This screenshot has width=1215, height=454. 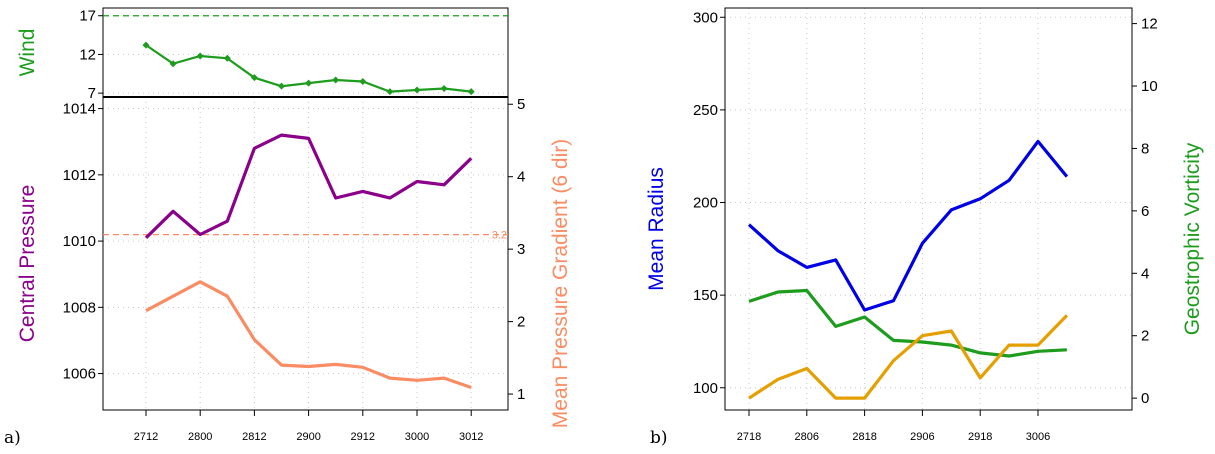 I want to click on gradient-y-tick-label-4: 4, so click(x=521, y=177).